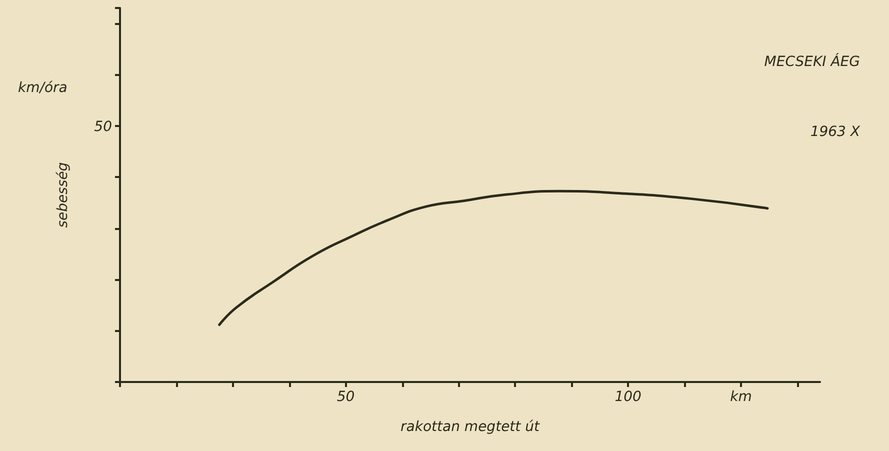 Image resolution: width=889 pixels, height=451 pixels. What do you see at coordinates (63, 195) in the screenshot?
I see `y-axis-title: sebesség` at bounding box center [63, 195].